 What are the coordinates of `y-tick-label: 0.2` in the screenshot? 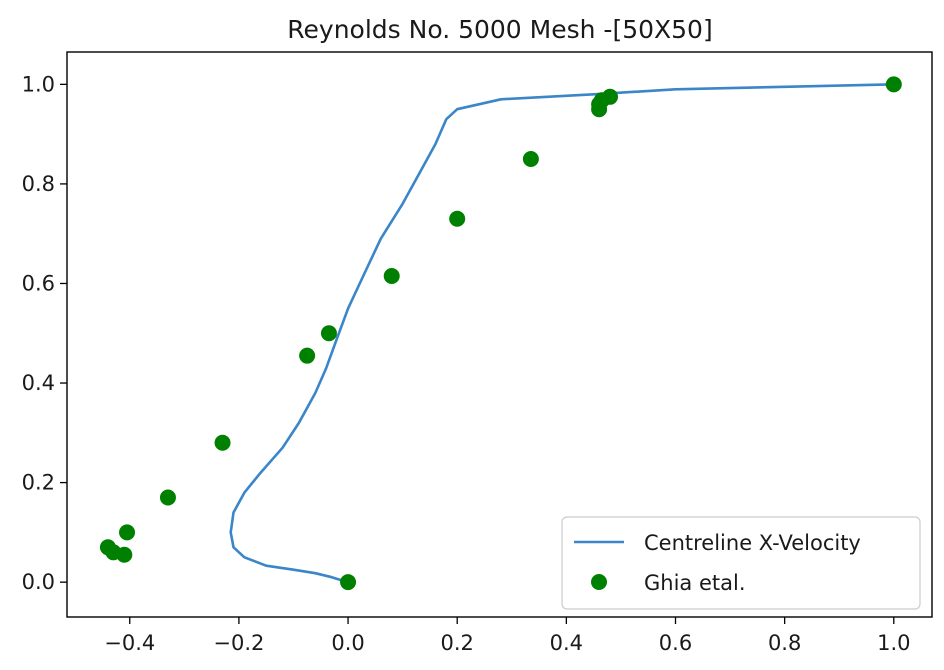 It's located at (38, 483).